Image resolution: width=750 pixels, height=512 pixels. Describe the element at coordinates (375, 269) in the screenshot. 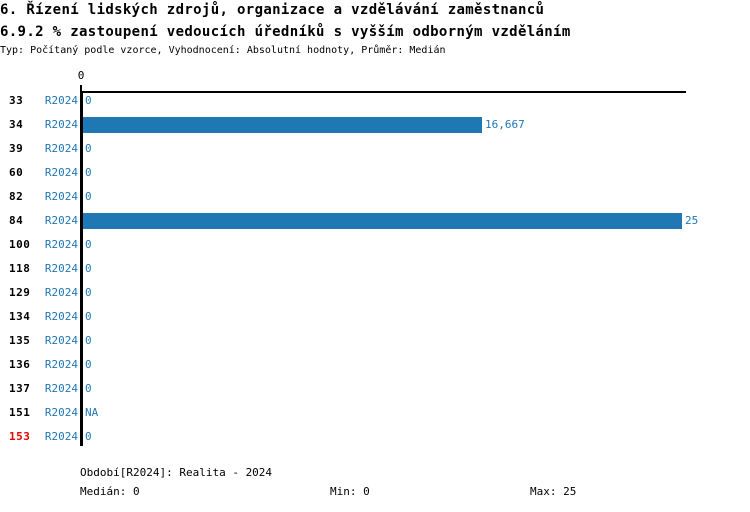

I see `chart-row: 118 R2024 0` at that location.